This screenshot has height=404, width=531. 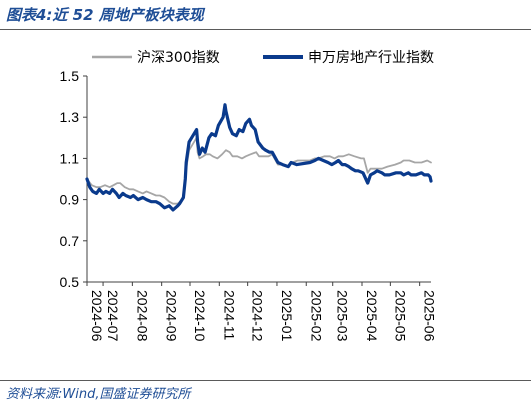 I want to click on x-tick-label-12: 2025-06, so click(x=430, y=316).